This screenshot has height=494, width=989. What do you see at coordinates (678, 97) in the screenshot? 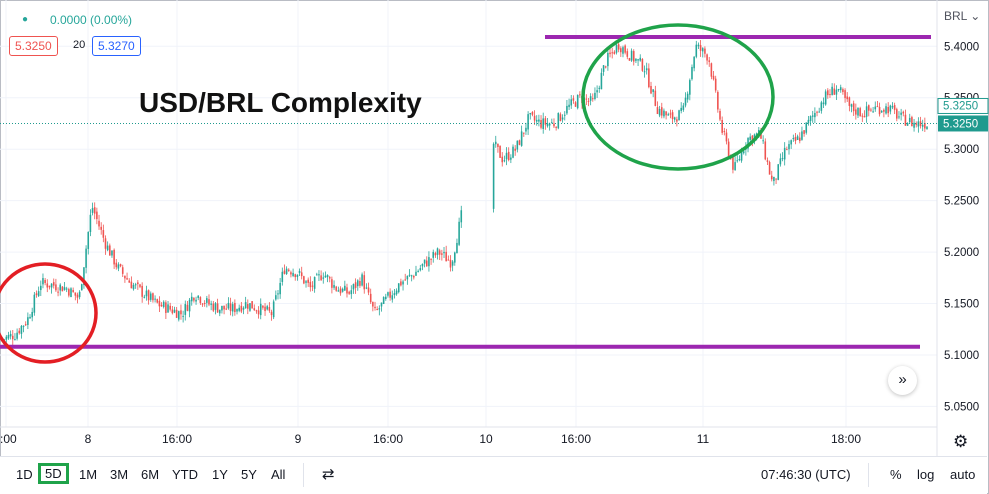
I see `green-circle-annotation` at bounding box center [678, 97].